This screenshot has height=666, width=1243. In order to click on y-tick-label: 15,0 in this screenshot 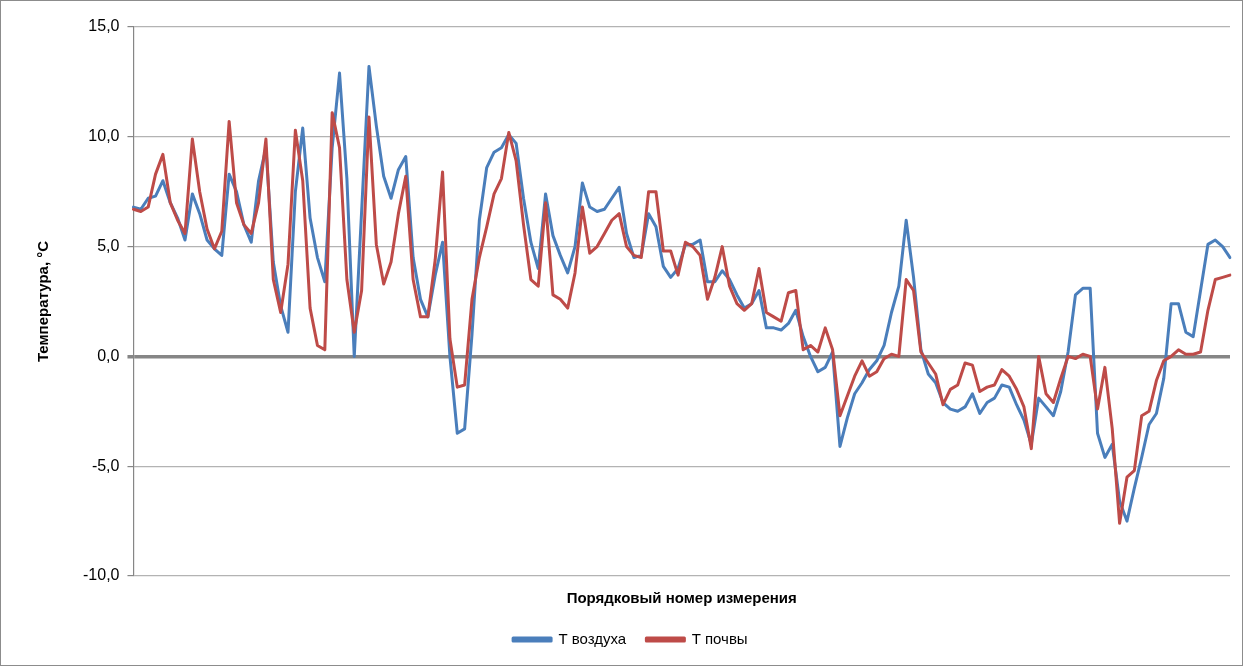, I will do `click(104, 26)`.